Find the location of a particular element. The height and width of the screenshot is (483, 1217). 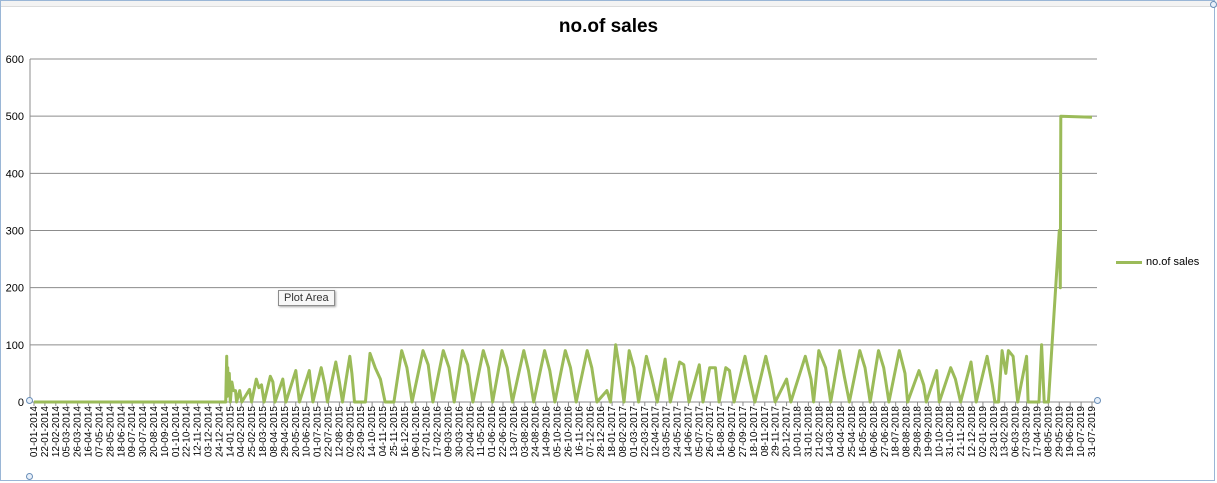

x-tick-label: 31-10-2018 is located at coordinates (950, 432).